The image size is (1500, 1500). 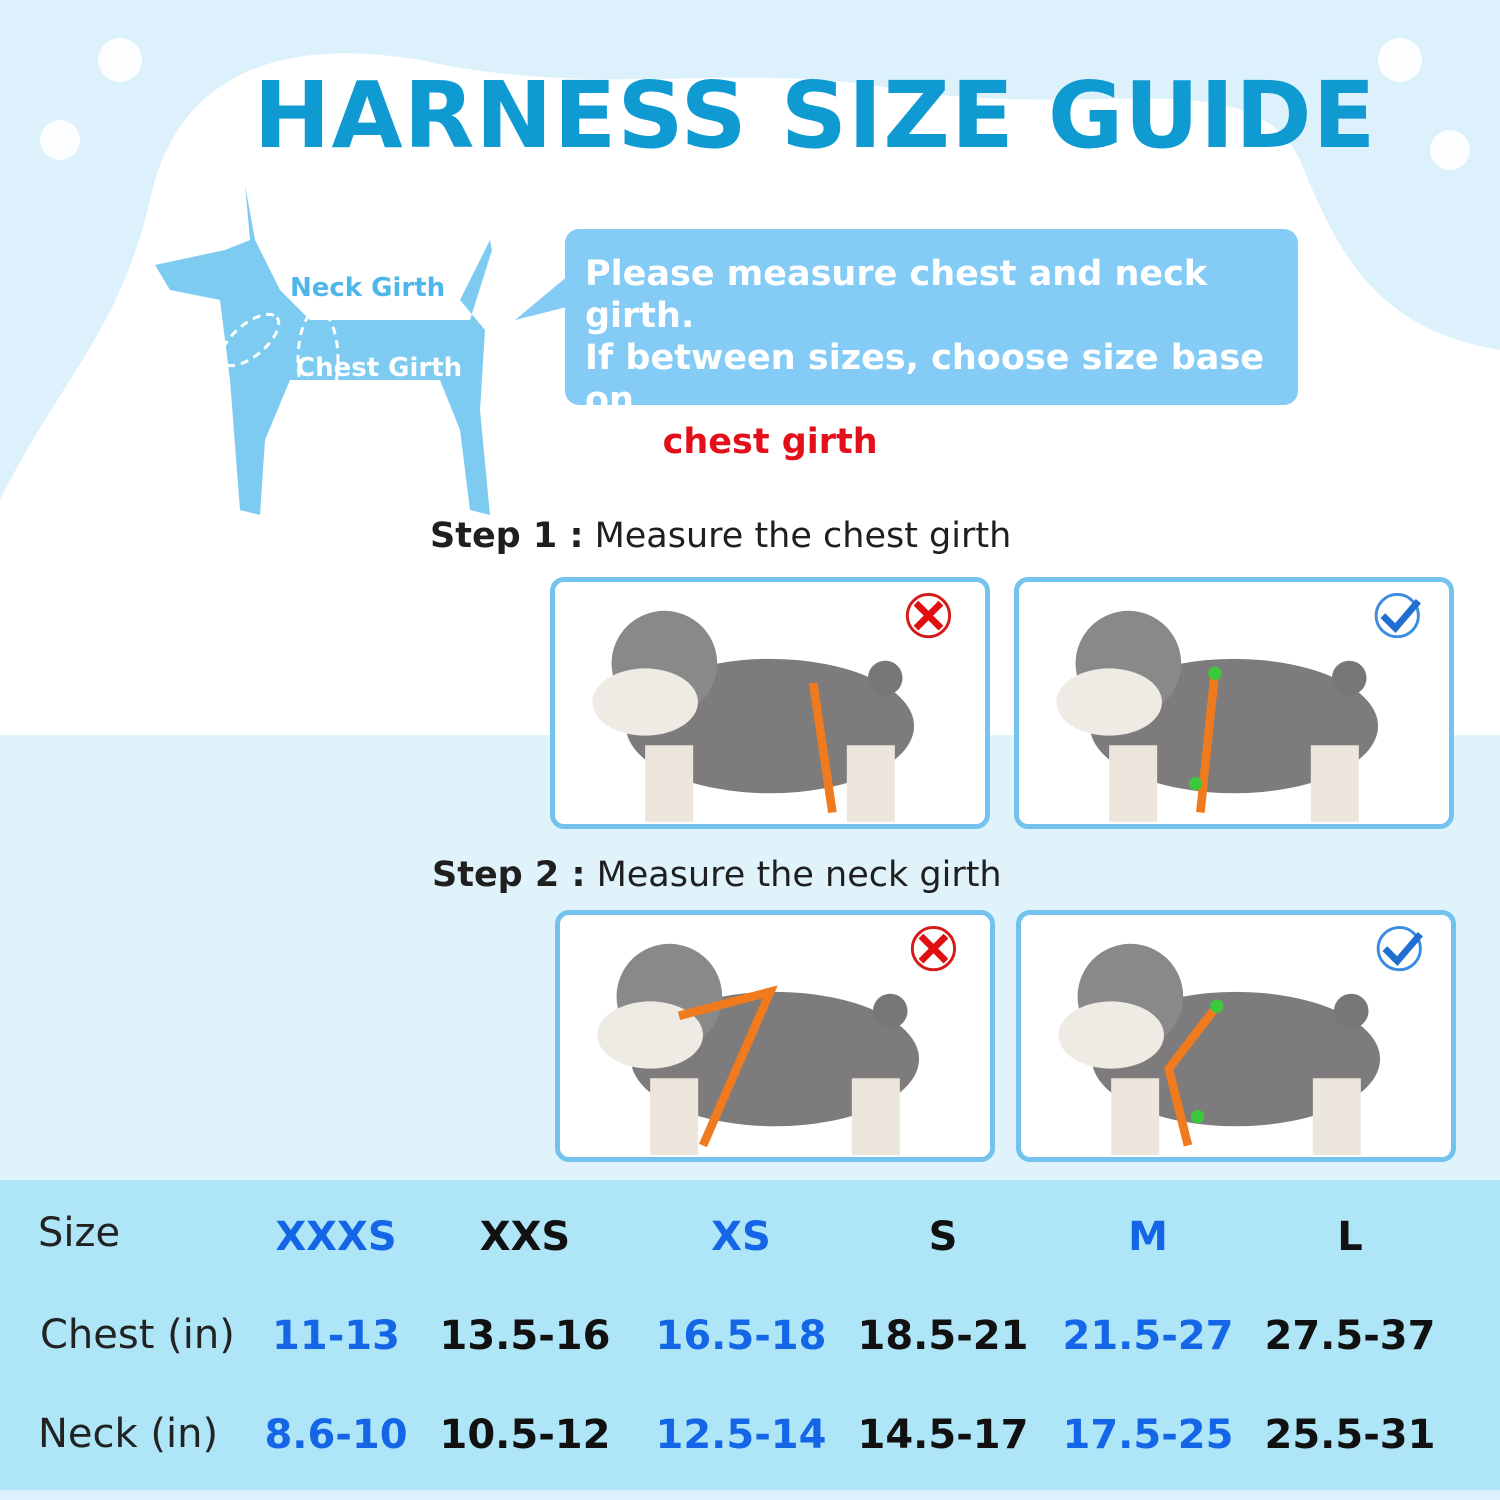 I want to click on dog-silhouette-diagram: Neck Girth Chest Girth, so click(x=323, y=350).